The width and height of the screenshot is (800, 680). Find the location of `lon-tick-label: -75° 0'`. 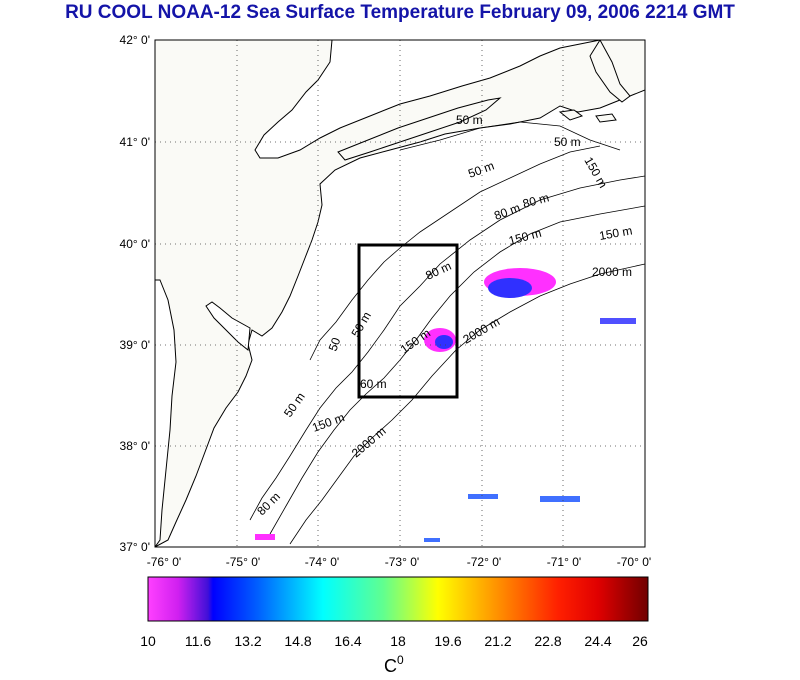

lon-tick-label: -75° 0' is located at coordinates (243, 562).